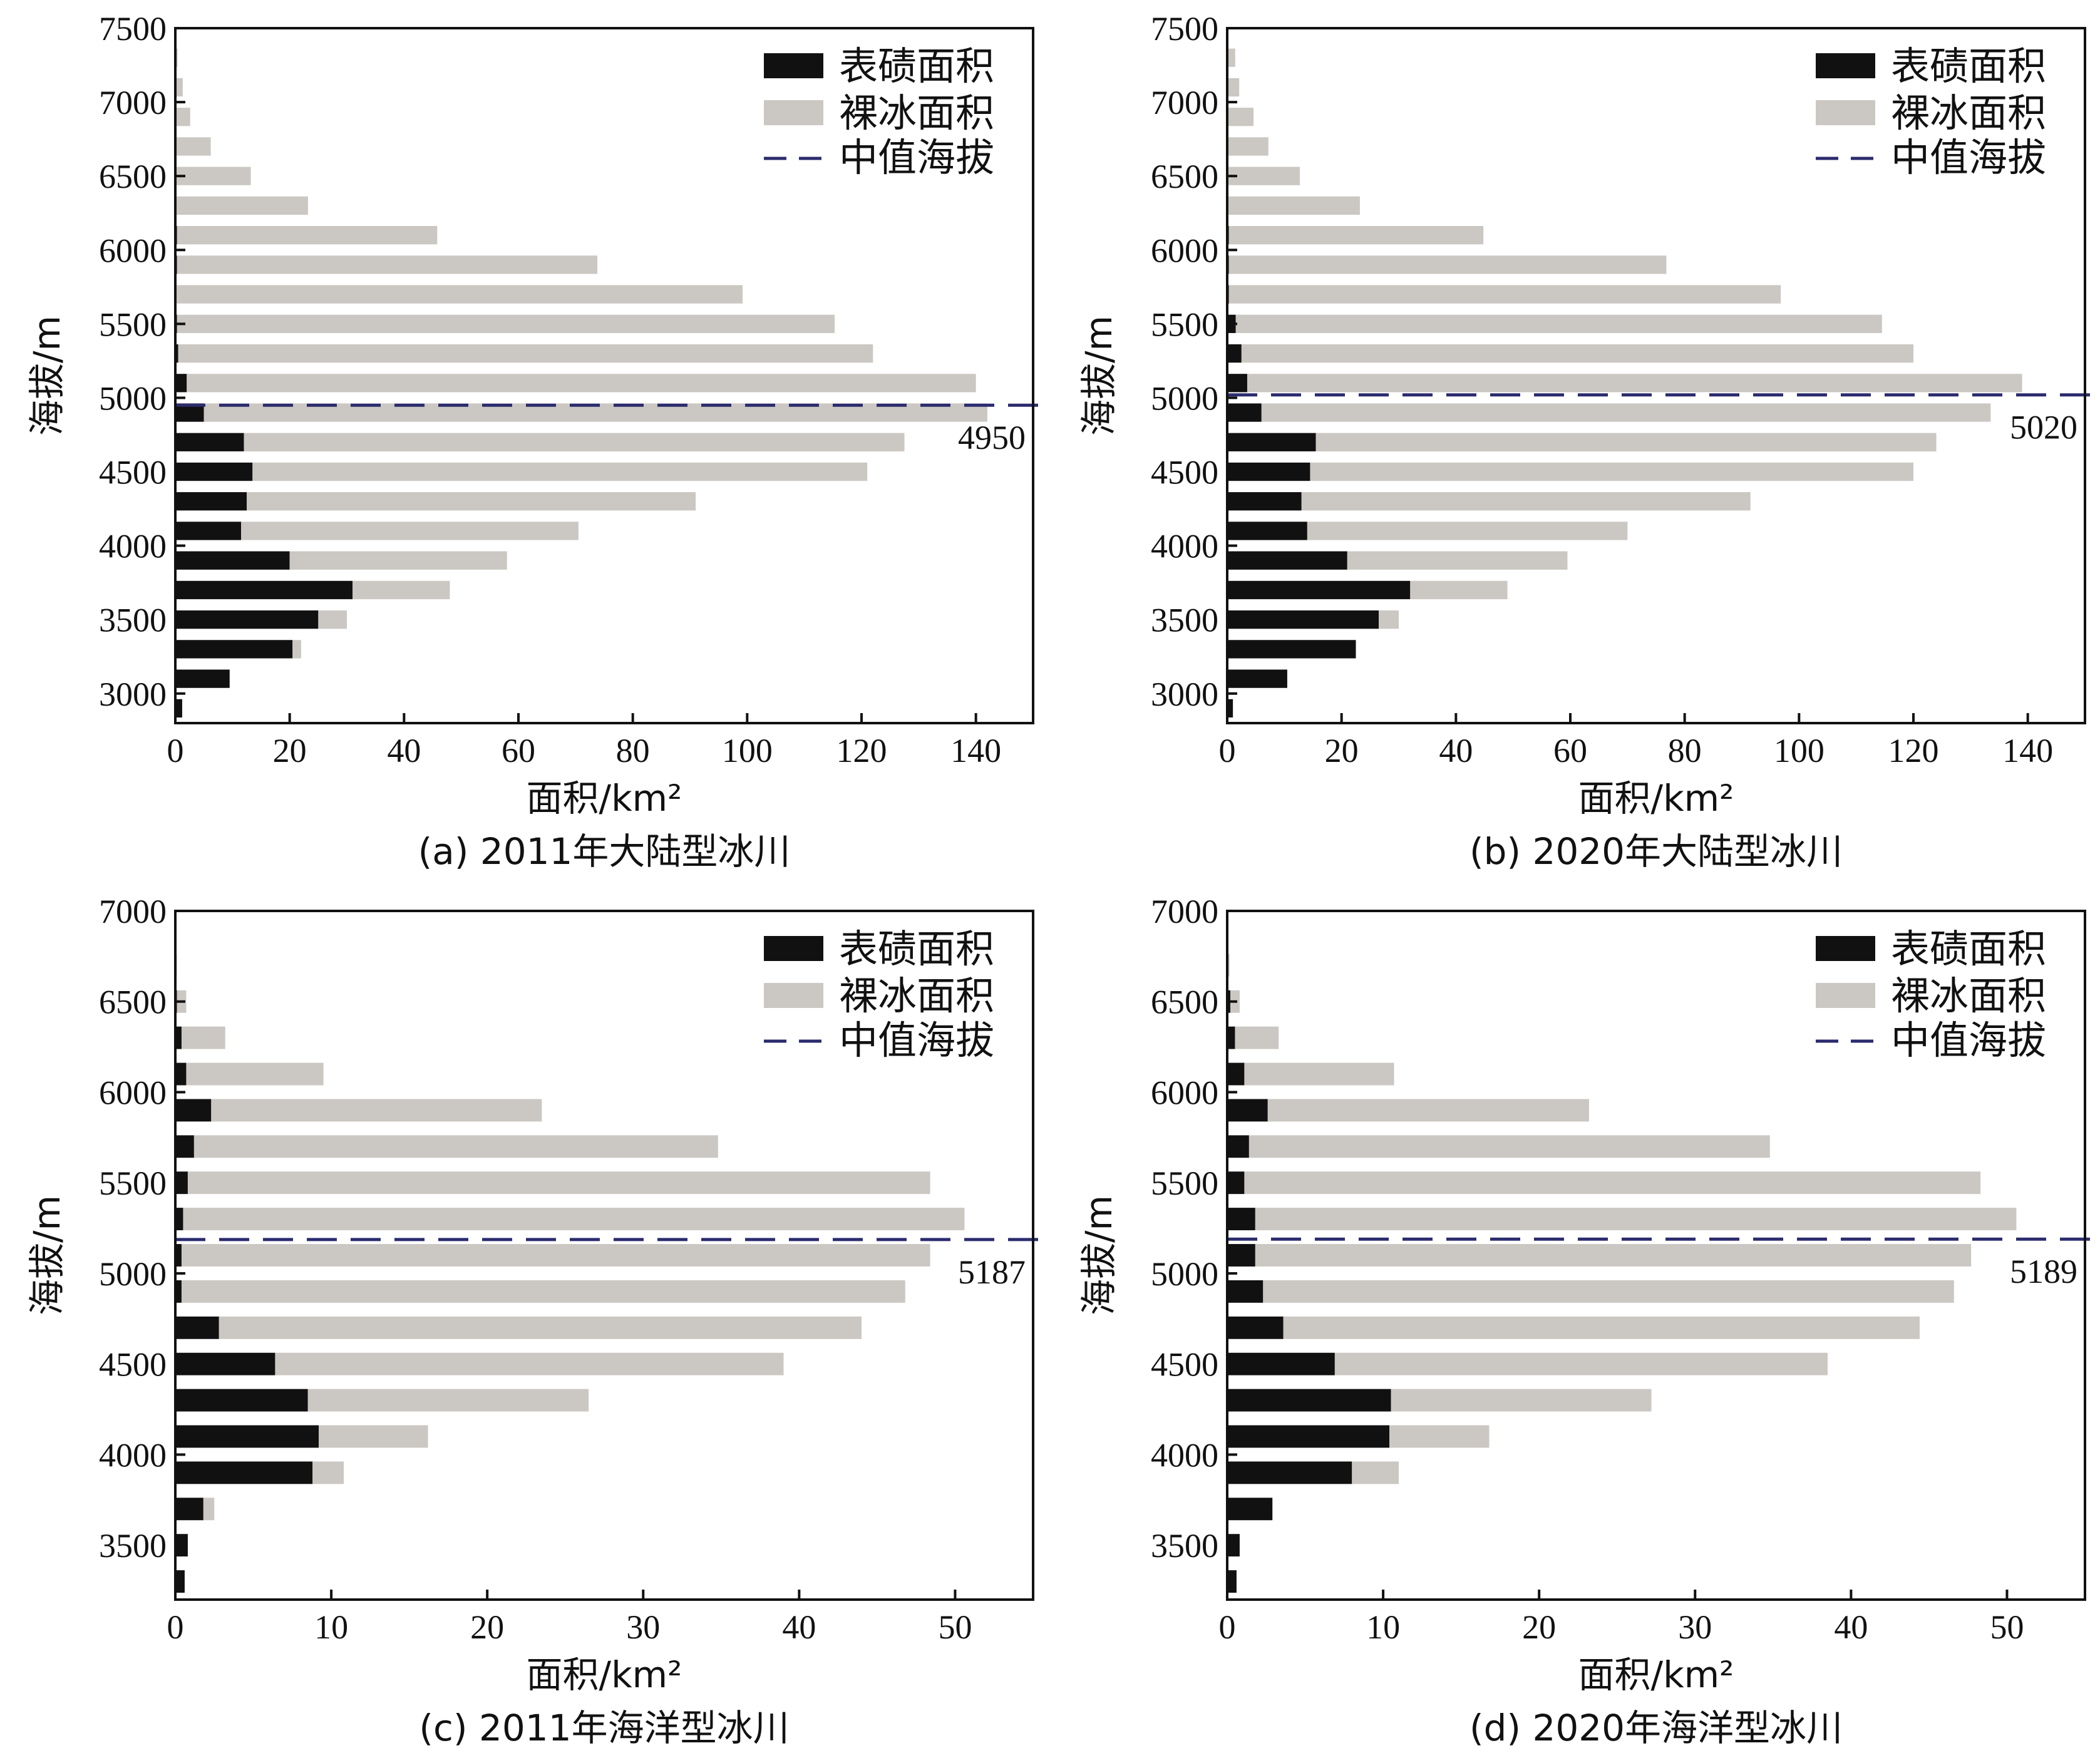 The width and height of the screenshot is (2100, 1758). Describe the element at coordinates (2043, 427) in the screenshot. I see `median-label: 5020` at that location.